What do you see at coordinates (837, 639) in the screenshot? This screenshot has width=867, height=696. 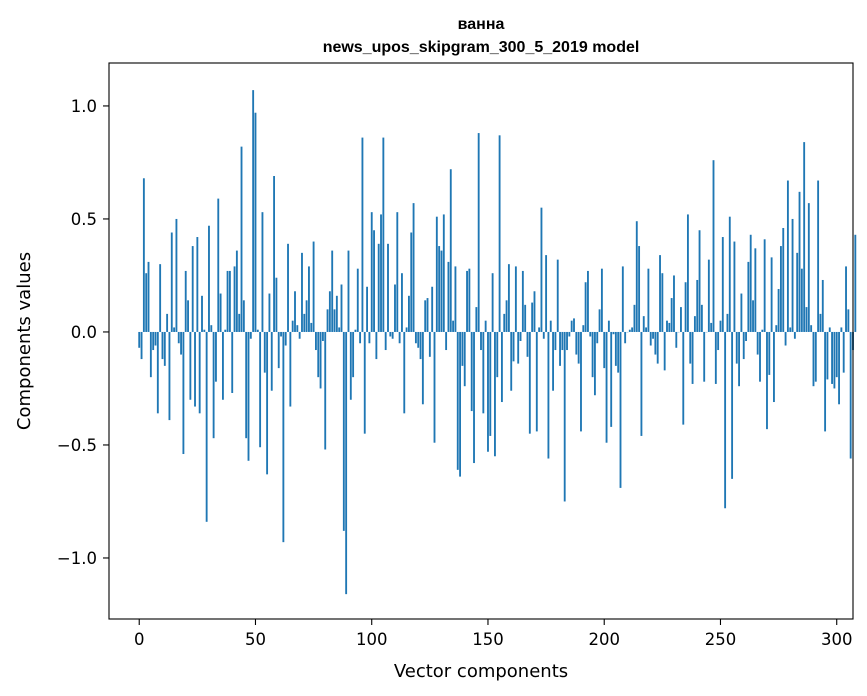 I see `x-tick-label: 300` at bounding box center [837, 639].